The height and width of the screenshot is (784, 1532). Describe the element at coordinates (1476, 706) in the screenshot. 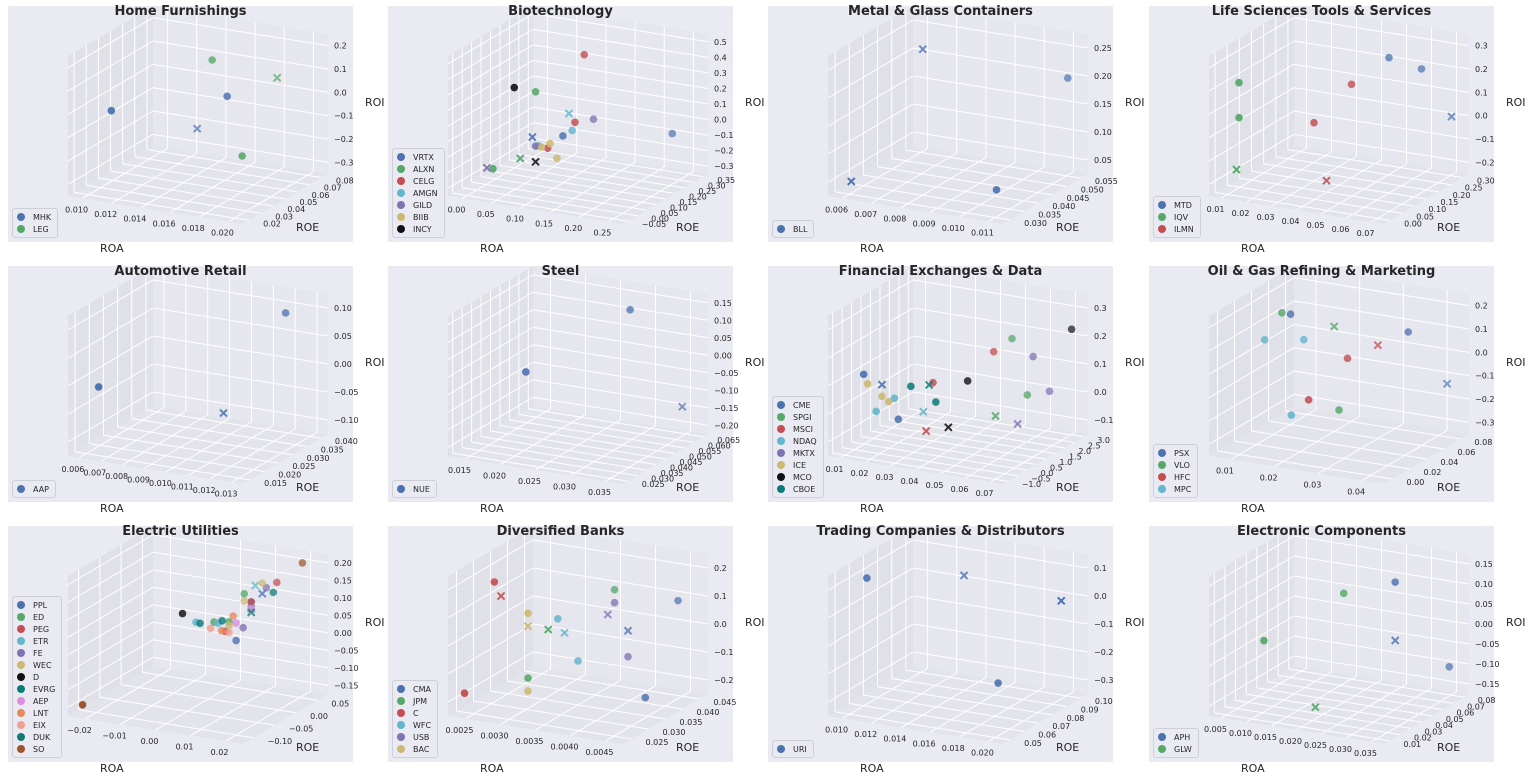

I see `y-tick-label: 0.07` at that location.